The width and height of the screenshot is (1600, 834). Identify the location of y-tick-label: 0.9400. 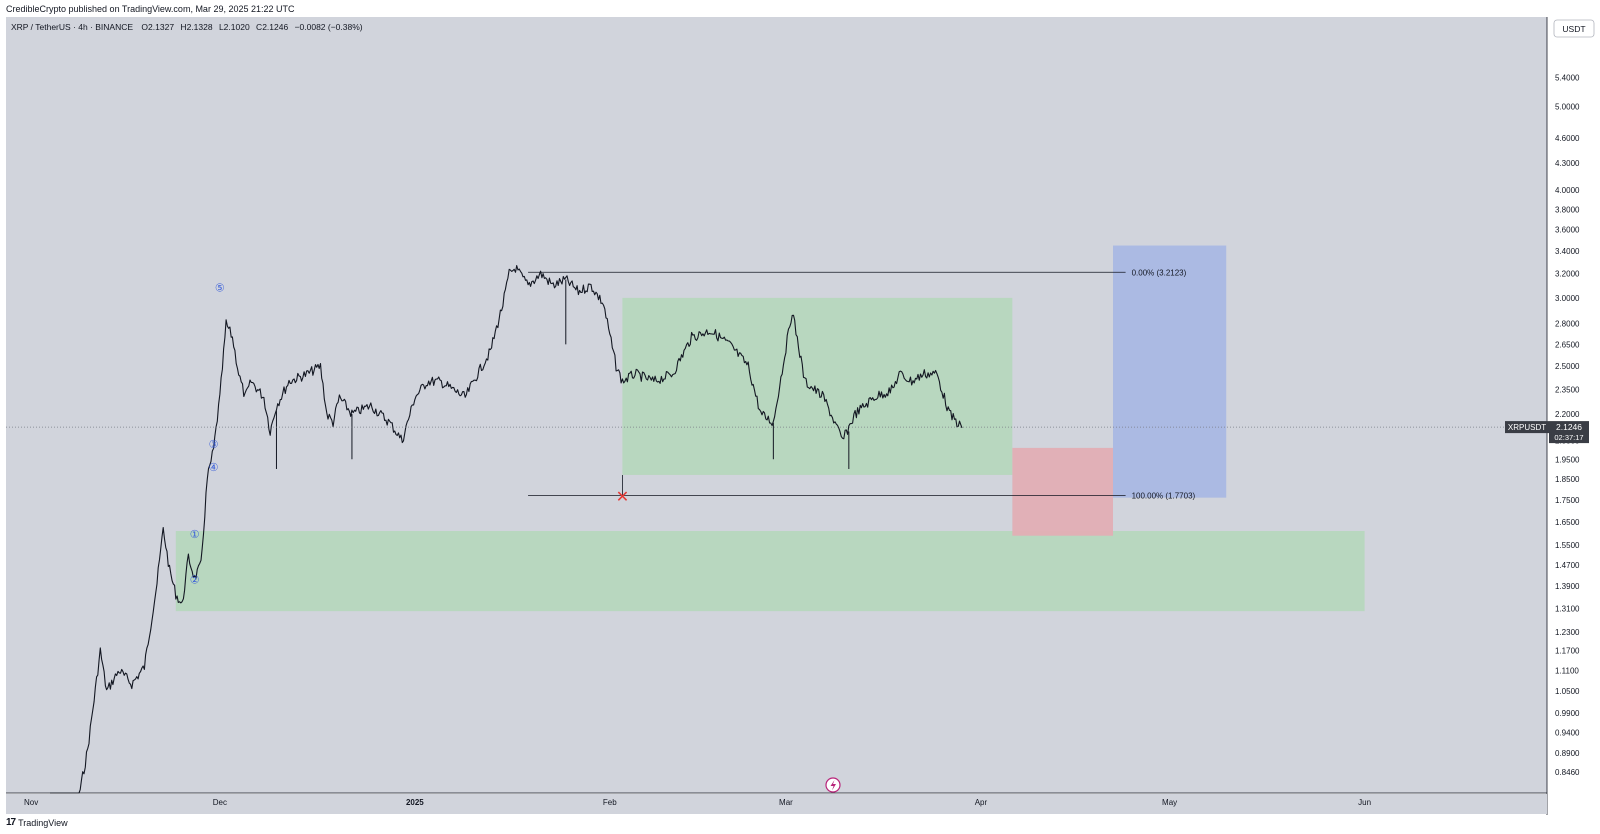
(1567, 733).